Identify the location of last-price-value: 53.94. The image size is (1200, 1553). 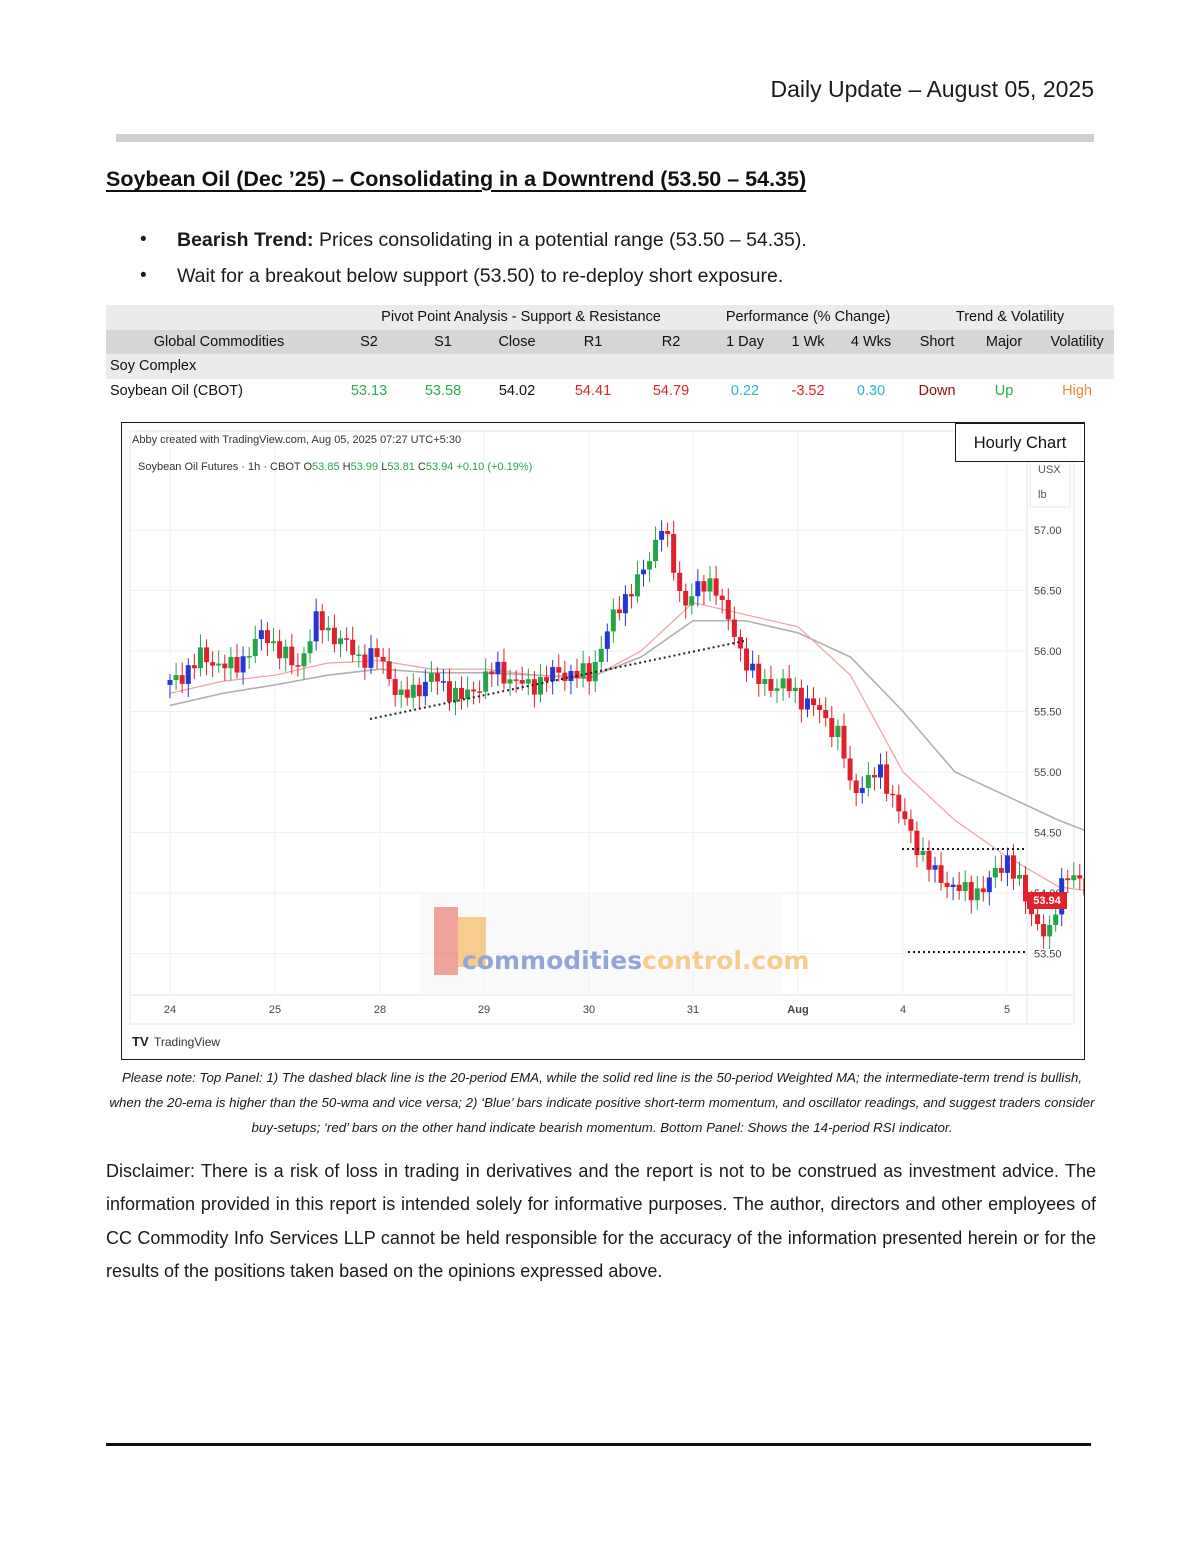
(1047, 901).